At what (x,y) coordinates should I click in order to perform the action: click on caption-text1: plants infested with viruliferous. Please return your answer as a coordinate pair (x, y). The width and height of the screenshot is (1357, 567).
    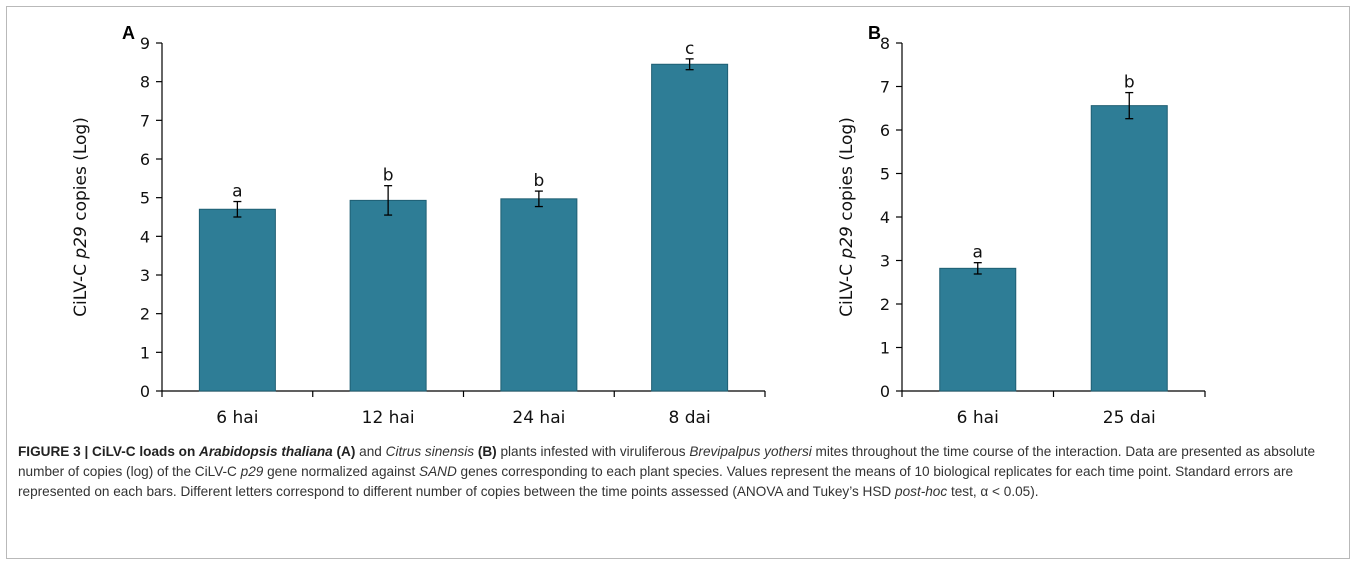
    Looking at the image, I should click on (593, 451).